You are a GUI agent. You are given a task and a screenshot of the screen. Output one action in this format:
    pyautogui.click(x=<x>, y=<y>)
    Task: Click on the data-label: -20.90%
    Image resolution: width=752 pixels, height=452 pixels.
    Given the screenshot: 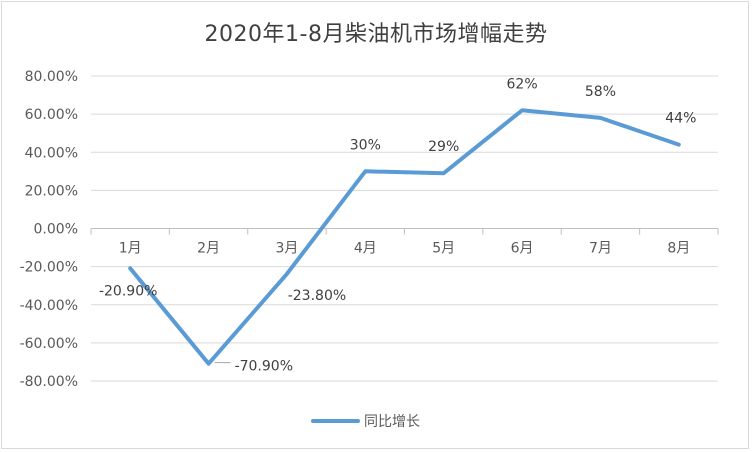 What is the action you would take?
    pyautogui.click(x=128, y=291)
    